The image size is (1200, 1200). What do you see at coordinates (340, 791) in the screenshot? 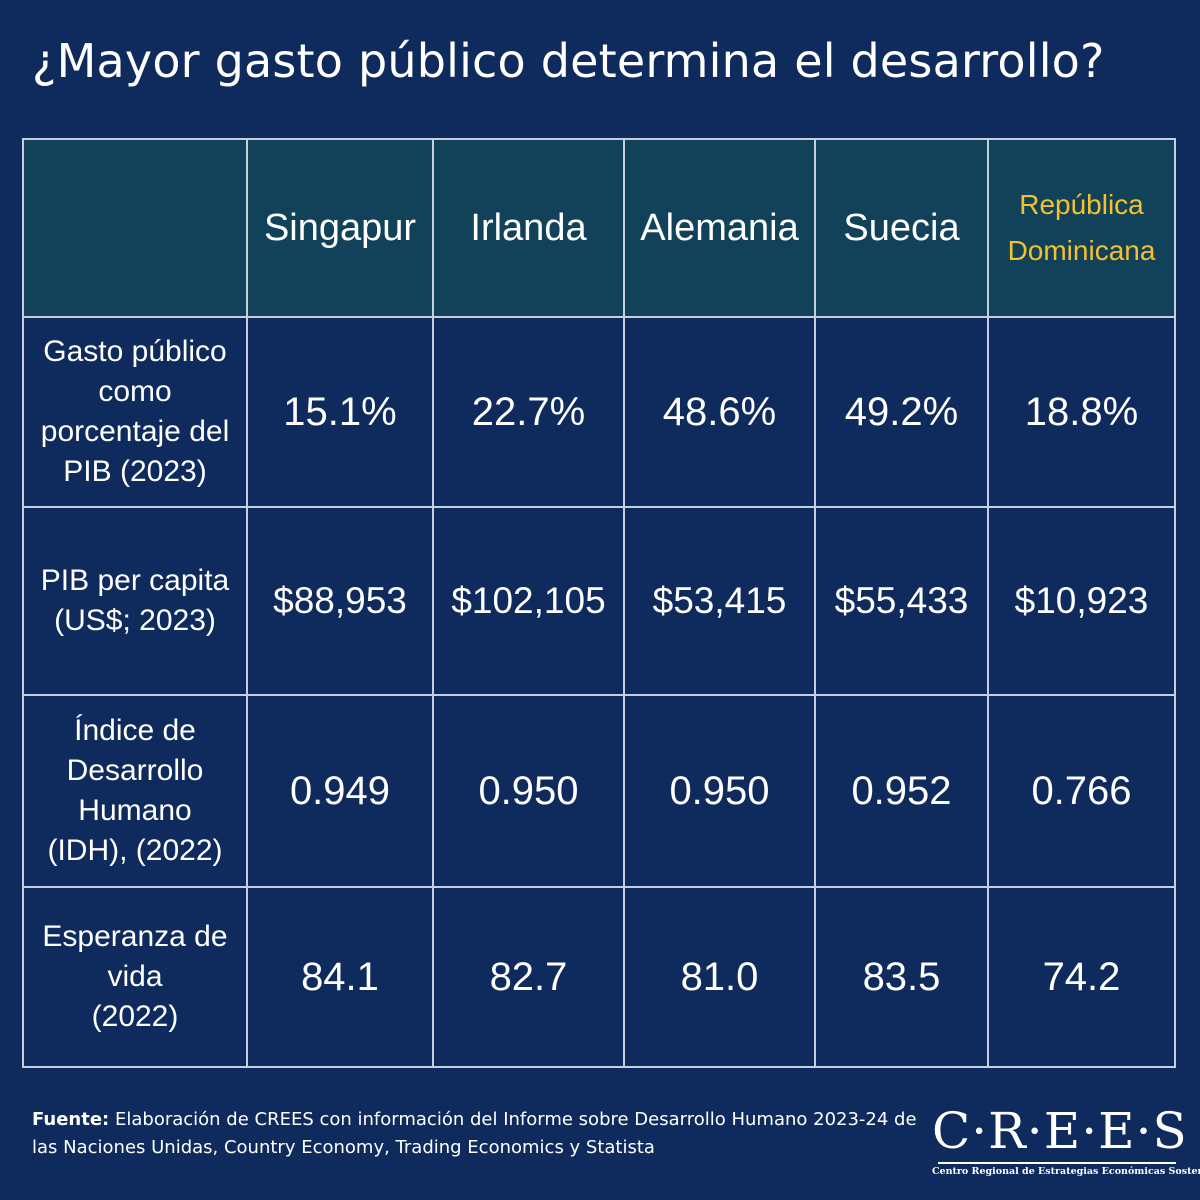
I see `value-cell: 0.949` at bounding box center [340, 791].